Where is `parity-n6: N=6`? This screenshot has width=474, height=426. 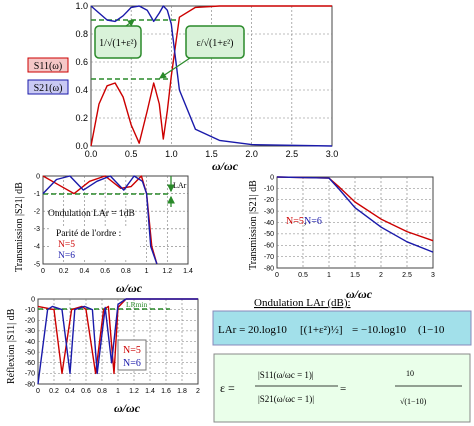
parity-n6: N=6 is located at coordinates (66, 256).